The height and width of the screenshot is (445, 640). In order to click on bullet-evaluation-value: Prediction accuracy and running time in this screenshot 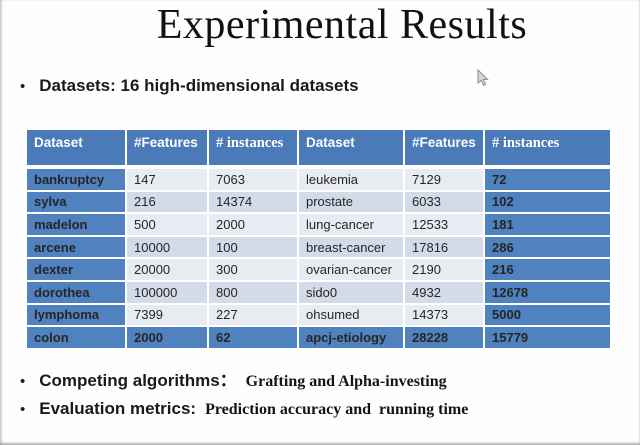, I will do `click(337, 409)`.